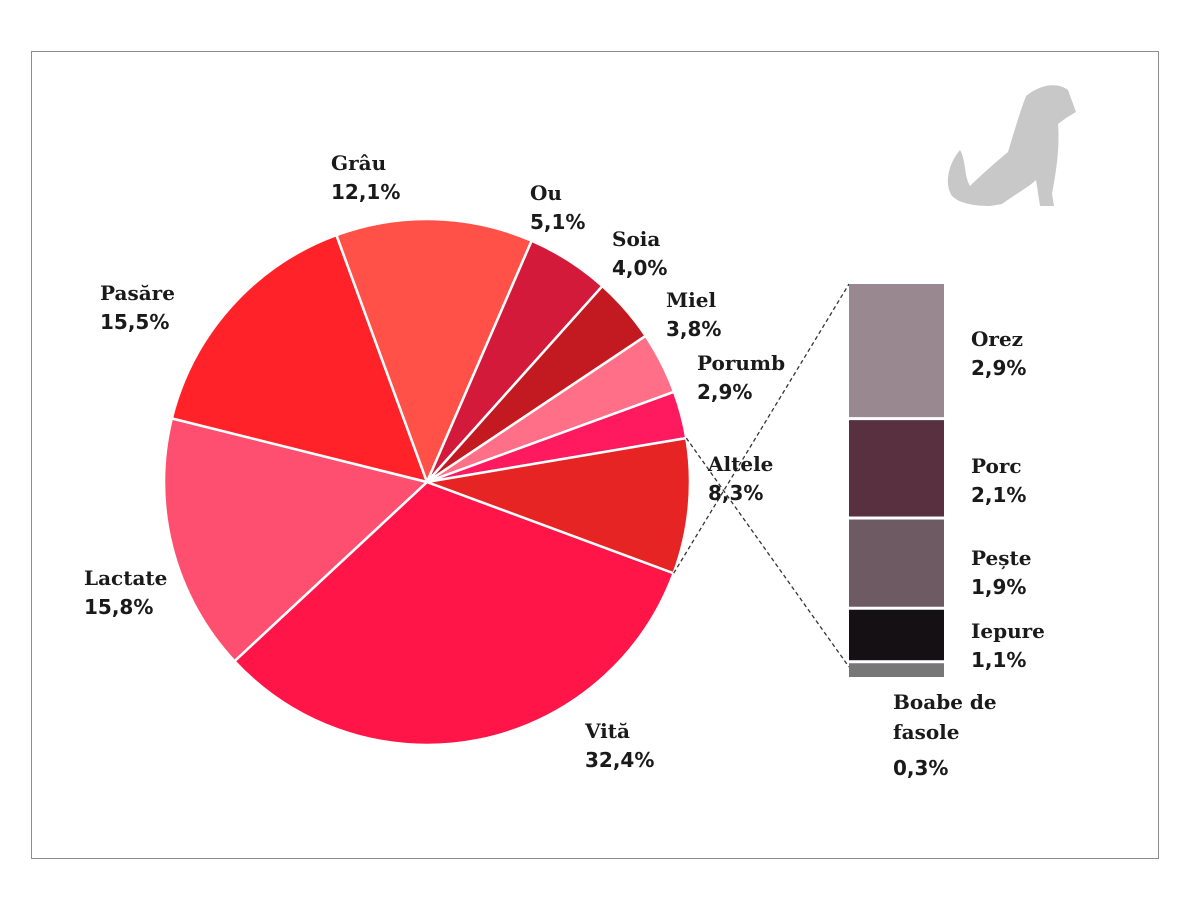 This screenshot has width=1200, height=913. Describe the element at coordinates (1001, 558) in the screenshot. I see `bar-label-peste: Pește` at that location.